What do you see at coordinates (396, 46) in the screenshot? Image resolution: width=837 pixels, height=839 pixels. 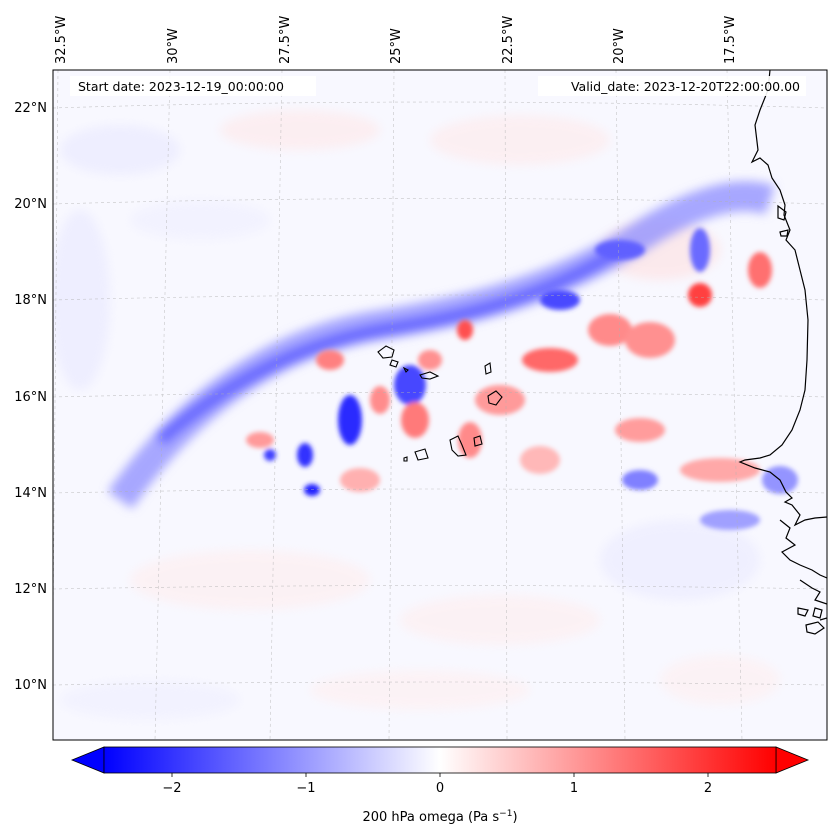 I see `lon-label: 25°W` at bounding box center [396, 46].